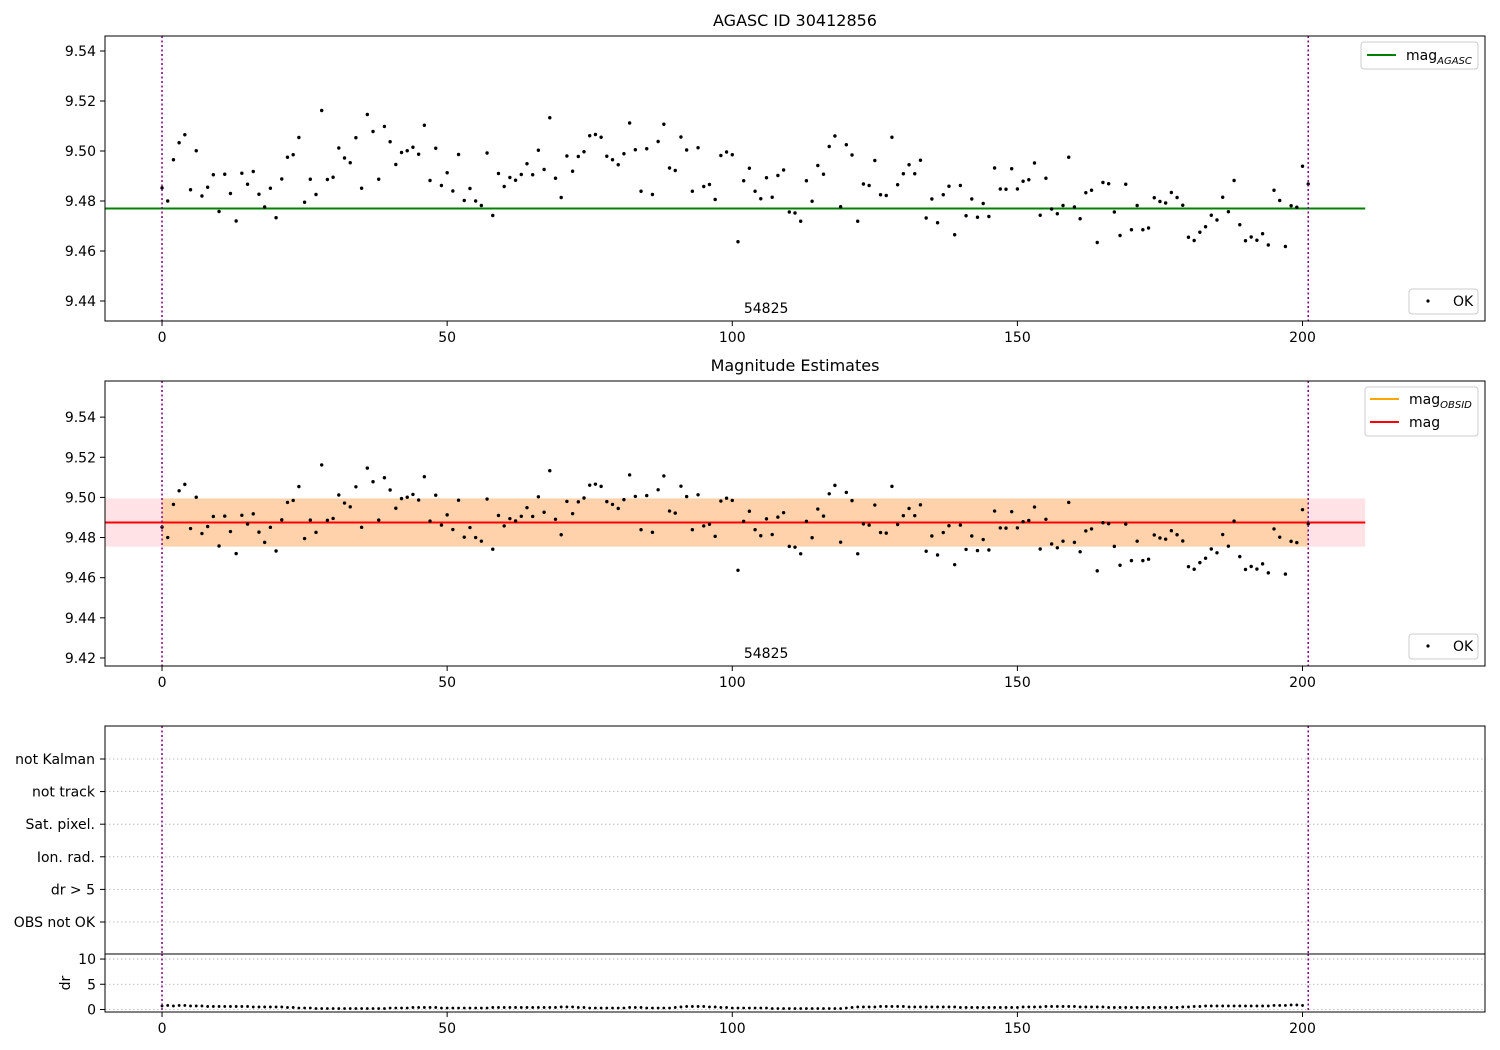  What do you see at coordinates (80, 619) in the screenshot?
I see `p2-ytick-label: 9.44` at bounding box center [80, 619].